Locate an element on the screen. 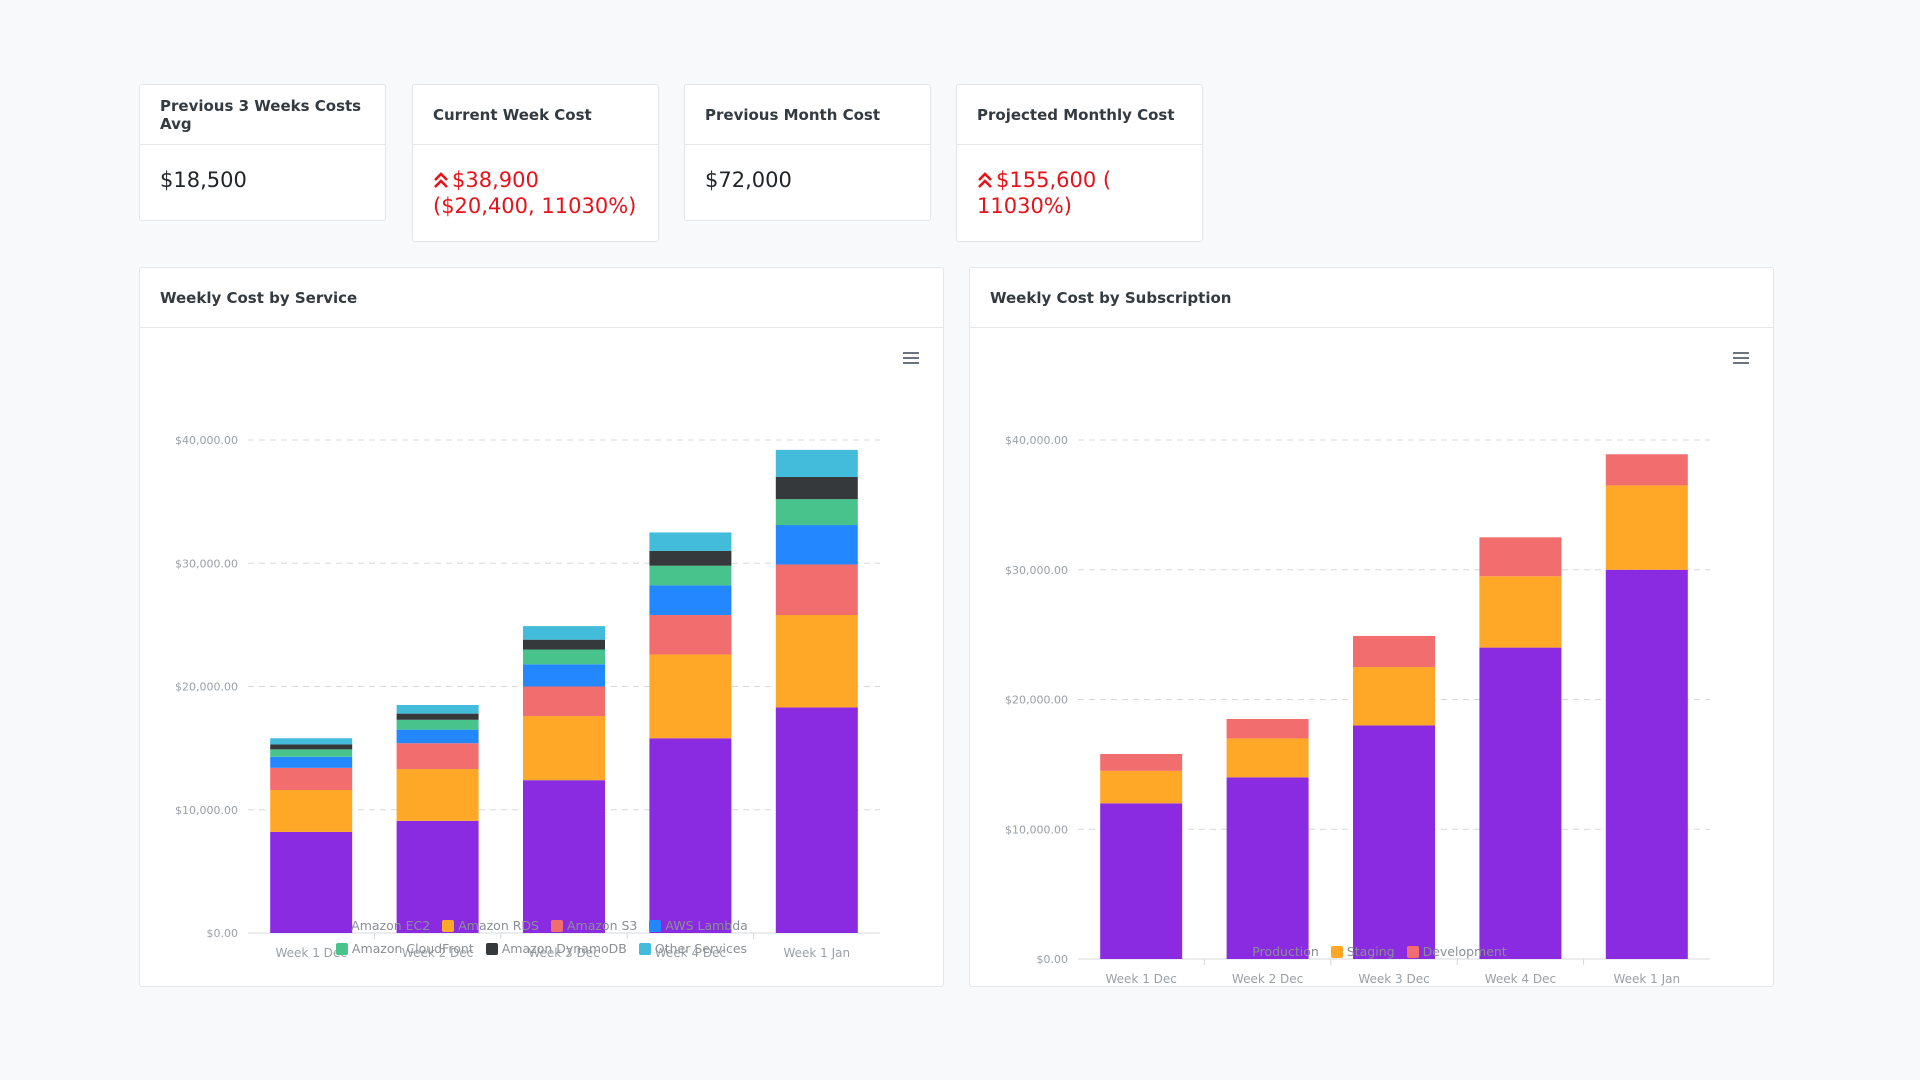 This screenshot has width=1920, height=1080. legend-item: Amazon RDS is located at coordinates (490, 925).